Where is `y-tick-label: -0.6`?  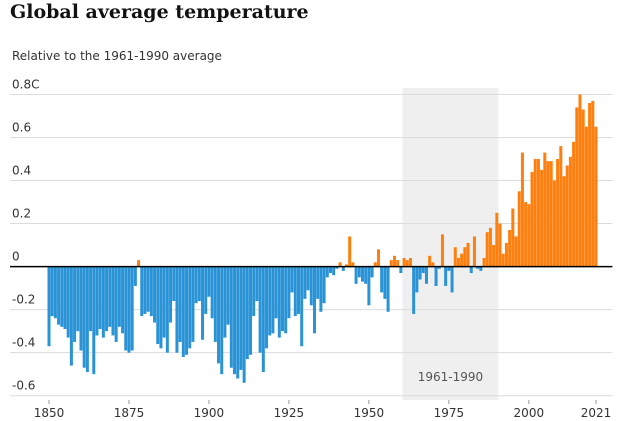
y-tick-label: -0.6 is located at coordinates (23, 386).